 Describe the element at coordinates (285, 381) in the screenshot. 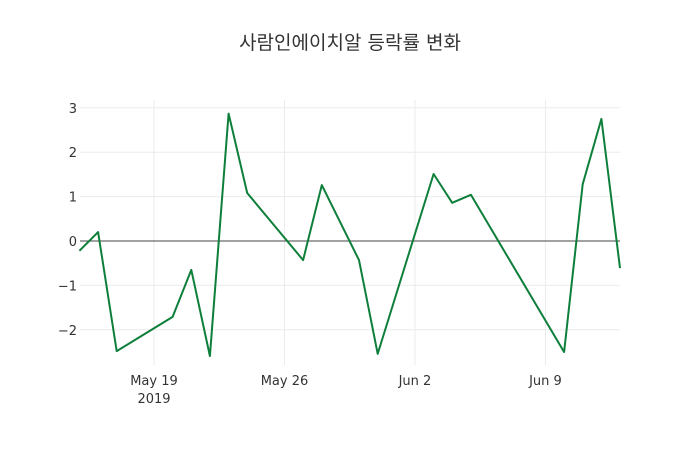

I see `x-tick-label: May 26` at that location.